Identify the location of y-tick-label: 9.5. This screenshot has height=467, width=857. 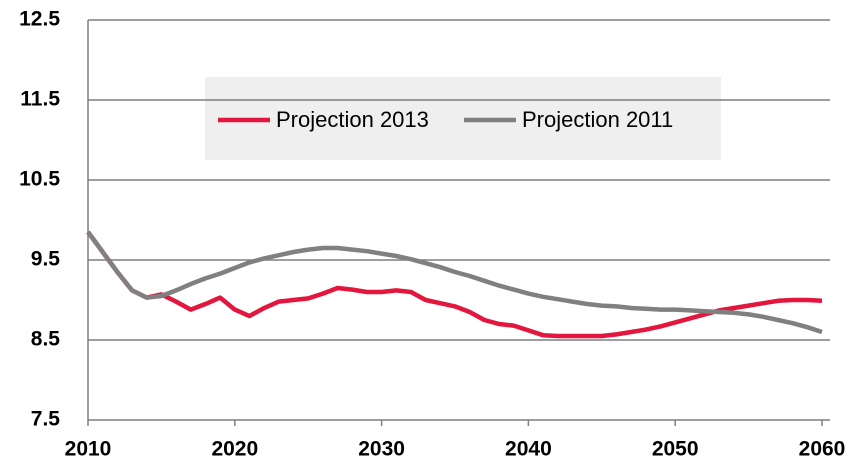
(46, 259).